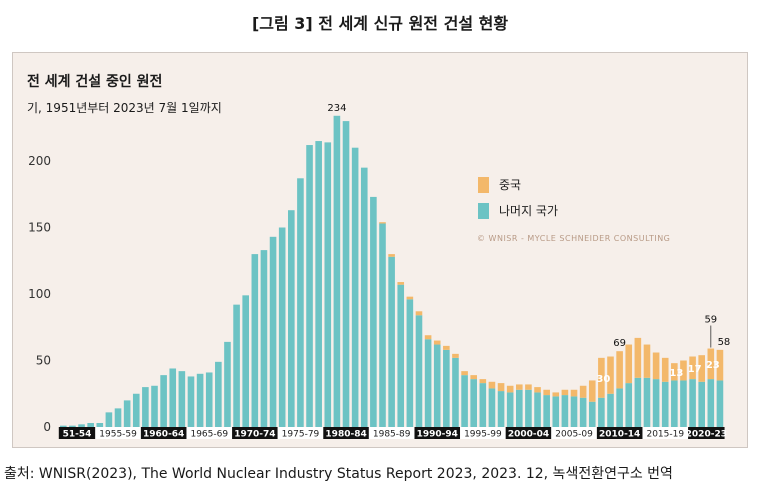  I want to click on bar-others-1977, so click(300, 302).